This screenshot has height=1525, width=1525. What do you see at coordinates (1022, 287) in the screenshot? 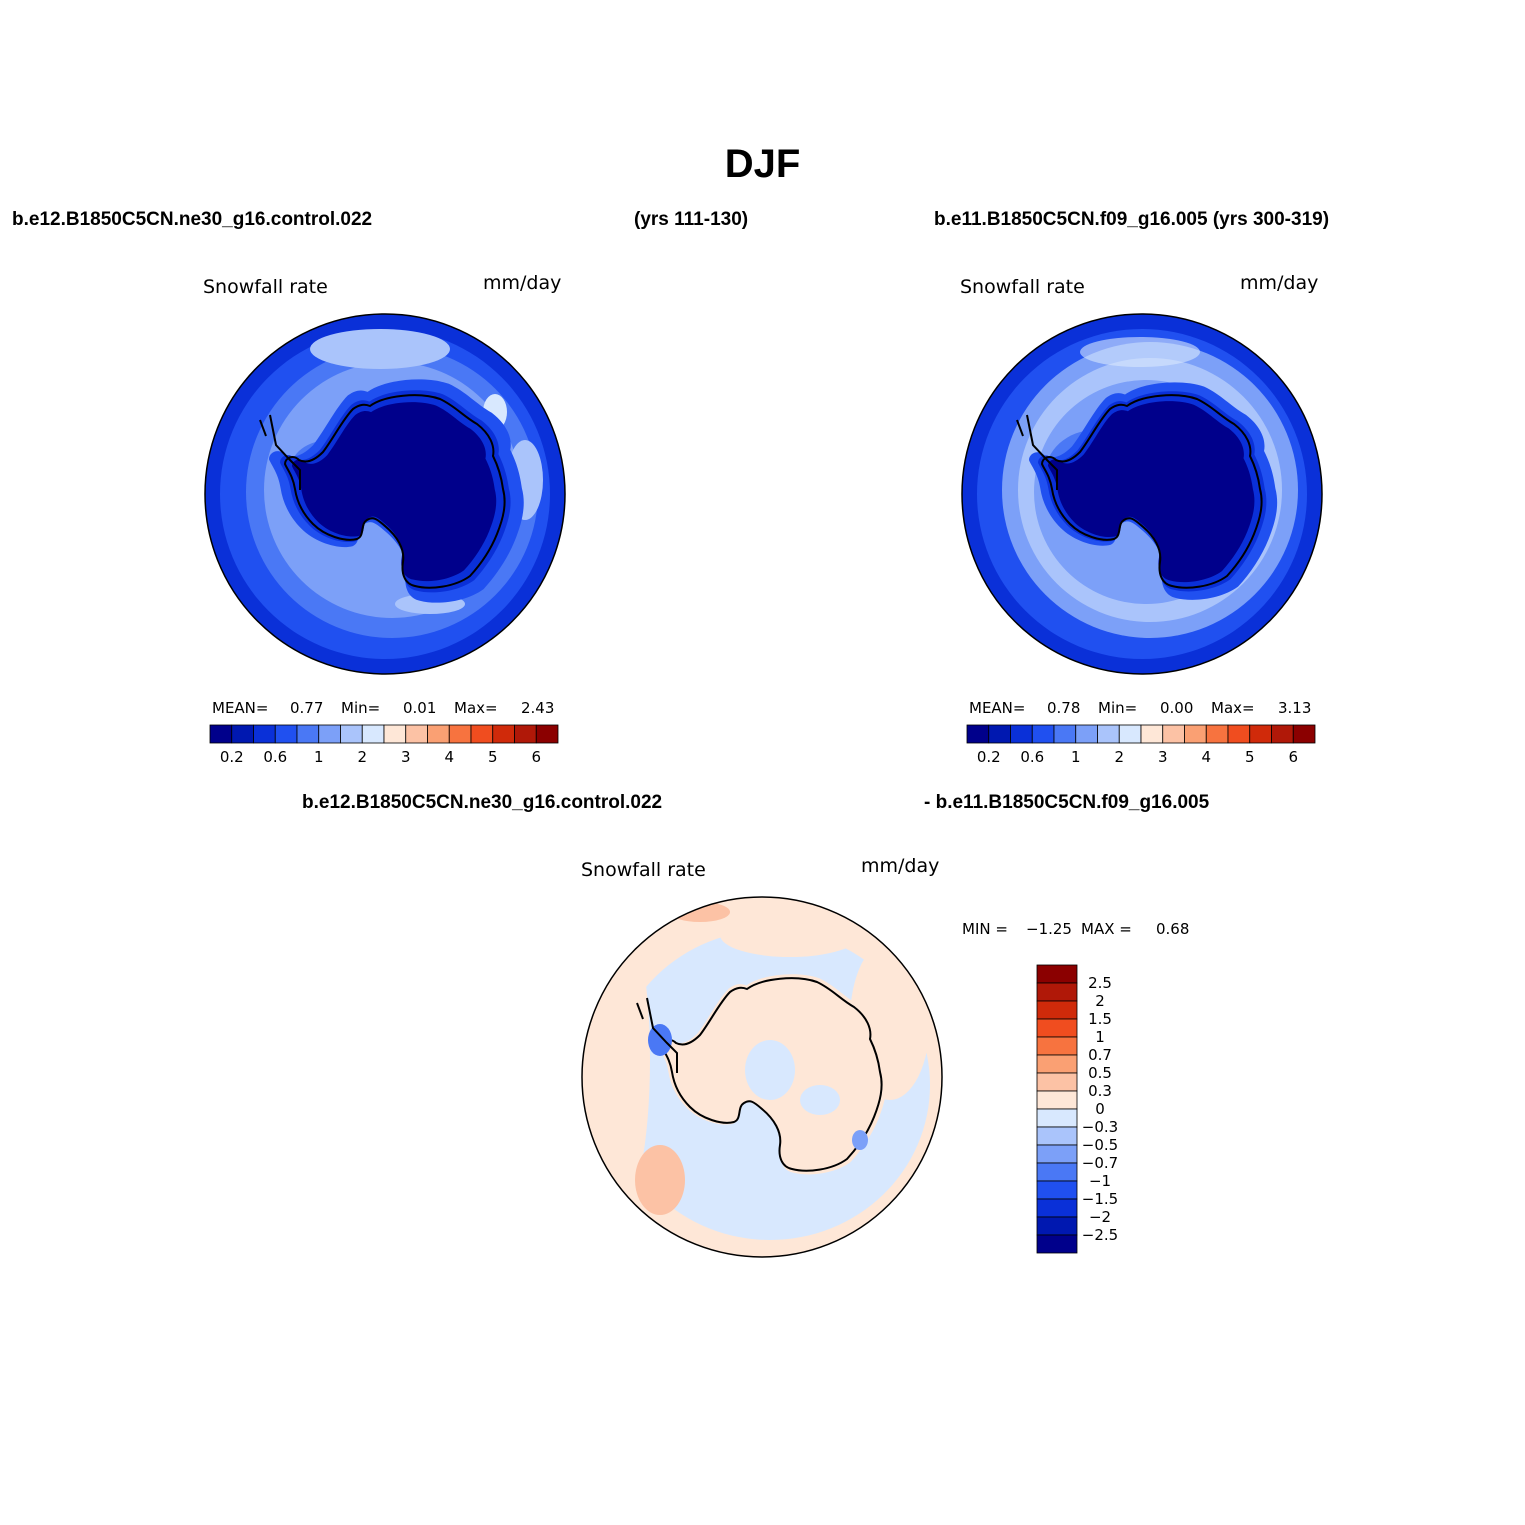
I see `panel2-variable-label: Snowfall rate` at bounding box center [1022, 287].